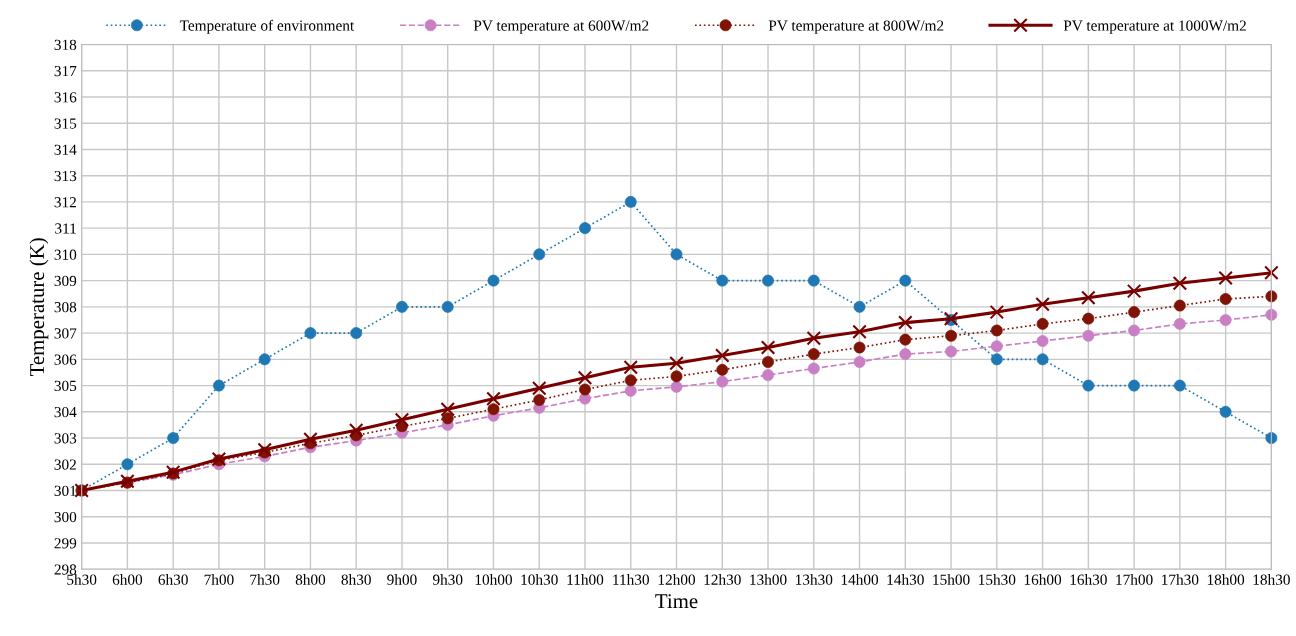 This screenshot has height=636, width=1296. I want to click on y-tick-label: 299, so click(65, 543).